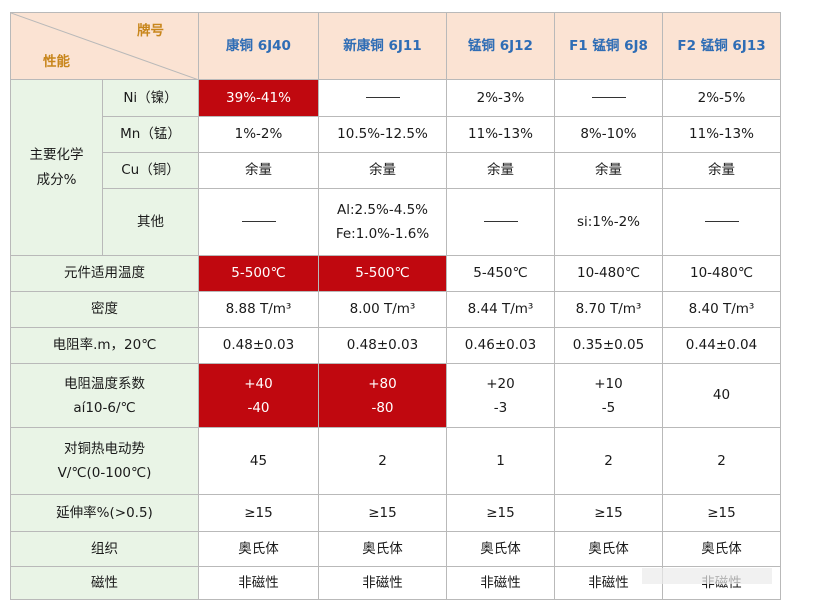 The width and height of the screenshot is (828, 613). Describe the element at coordinates (721, 345) in the screenshot. I see `cell-resist-5: 0.44±0.04` at that location.